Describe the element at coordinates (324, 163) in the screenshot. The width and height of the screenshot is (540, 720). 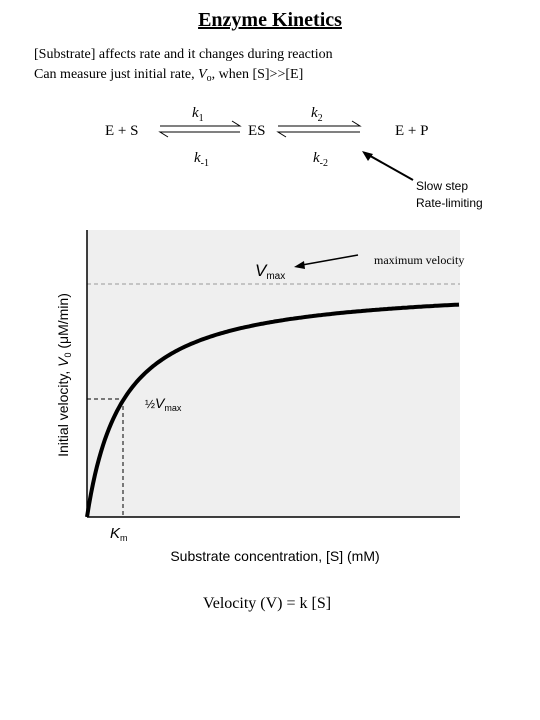
I see `subscript: -2` at that location.